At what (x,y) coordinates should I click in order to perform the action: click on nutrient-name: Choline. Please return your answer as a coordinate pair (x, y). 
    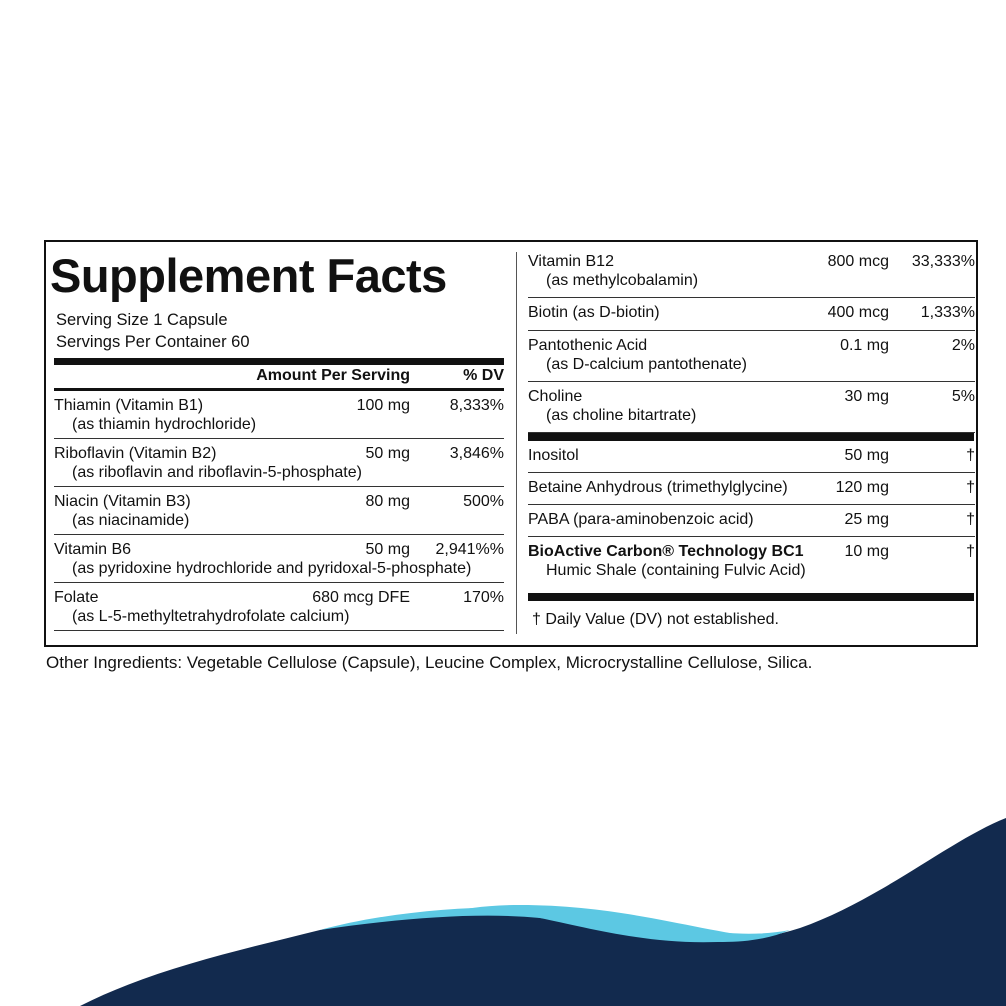
    Looking at the image, I should click on (555, 396).